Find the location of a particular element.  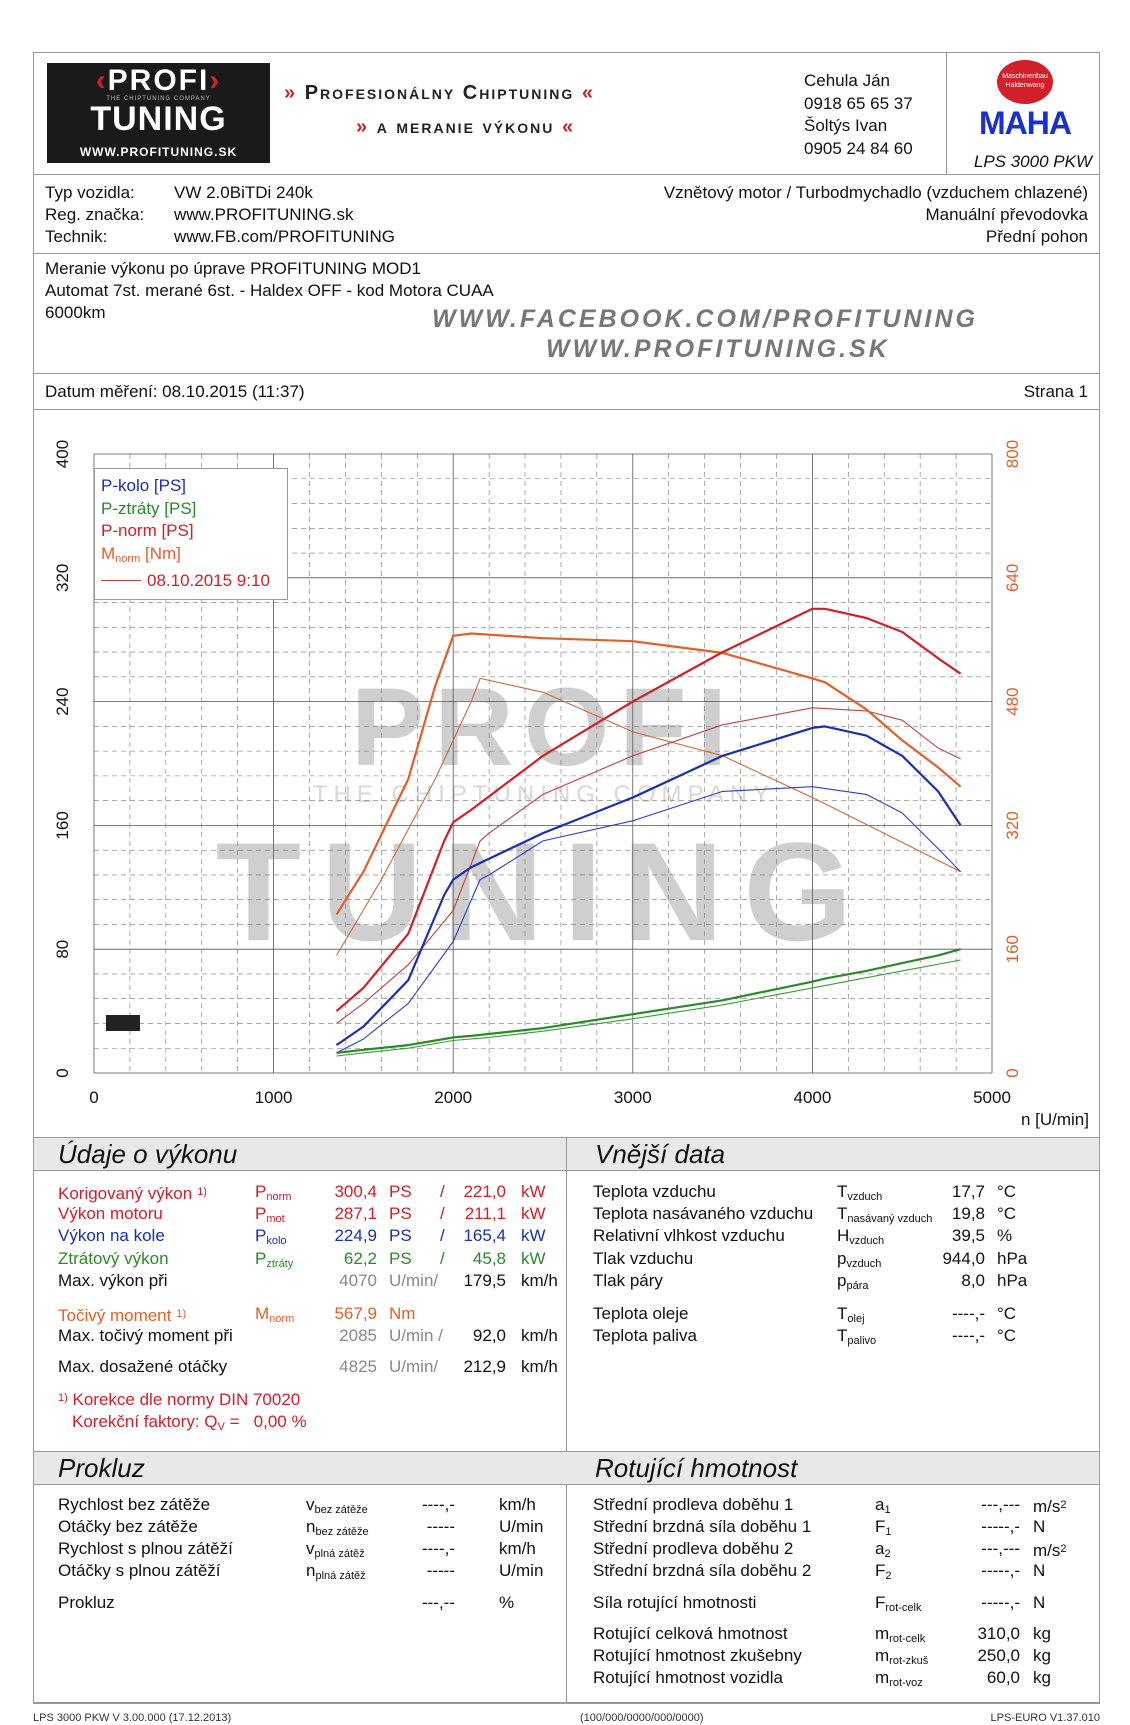

x-tick-label: 3000 is located at coordinates (633, 1097).